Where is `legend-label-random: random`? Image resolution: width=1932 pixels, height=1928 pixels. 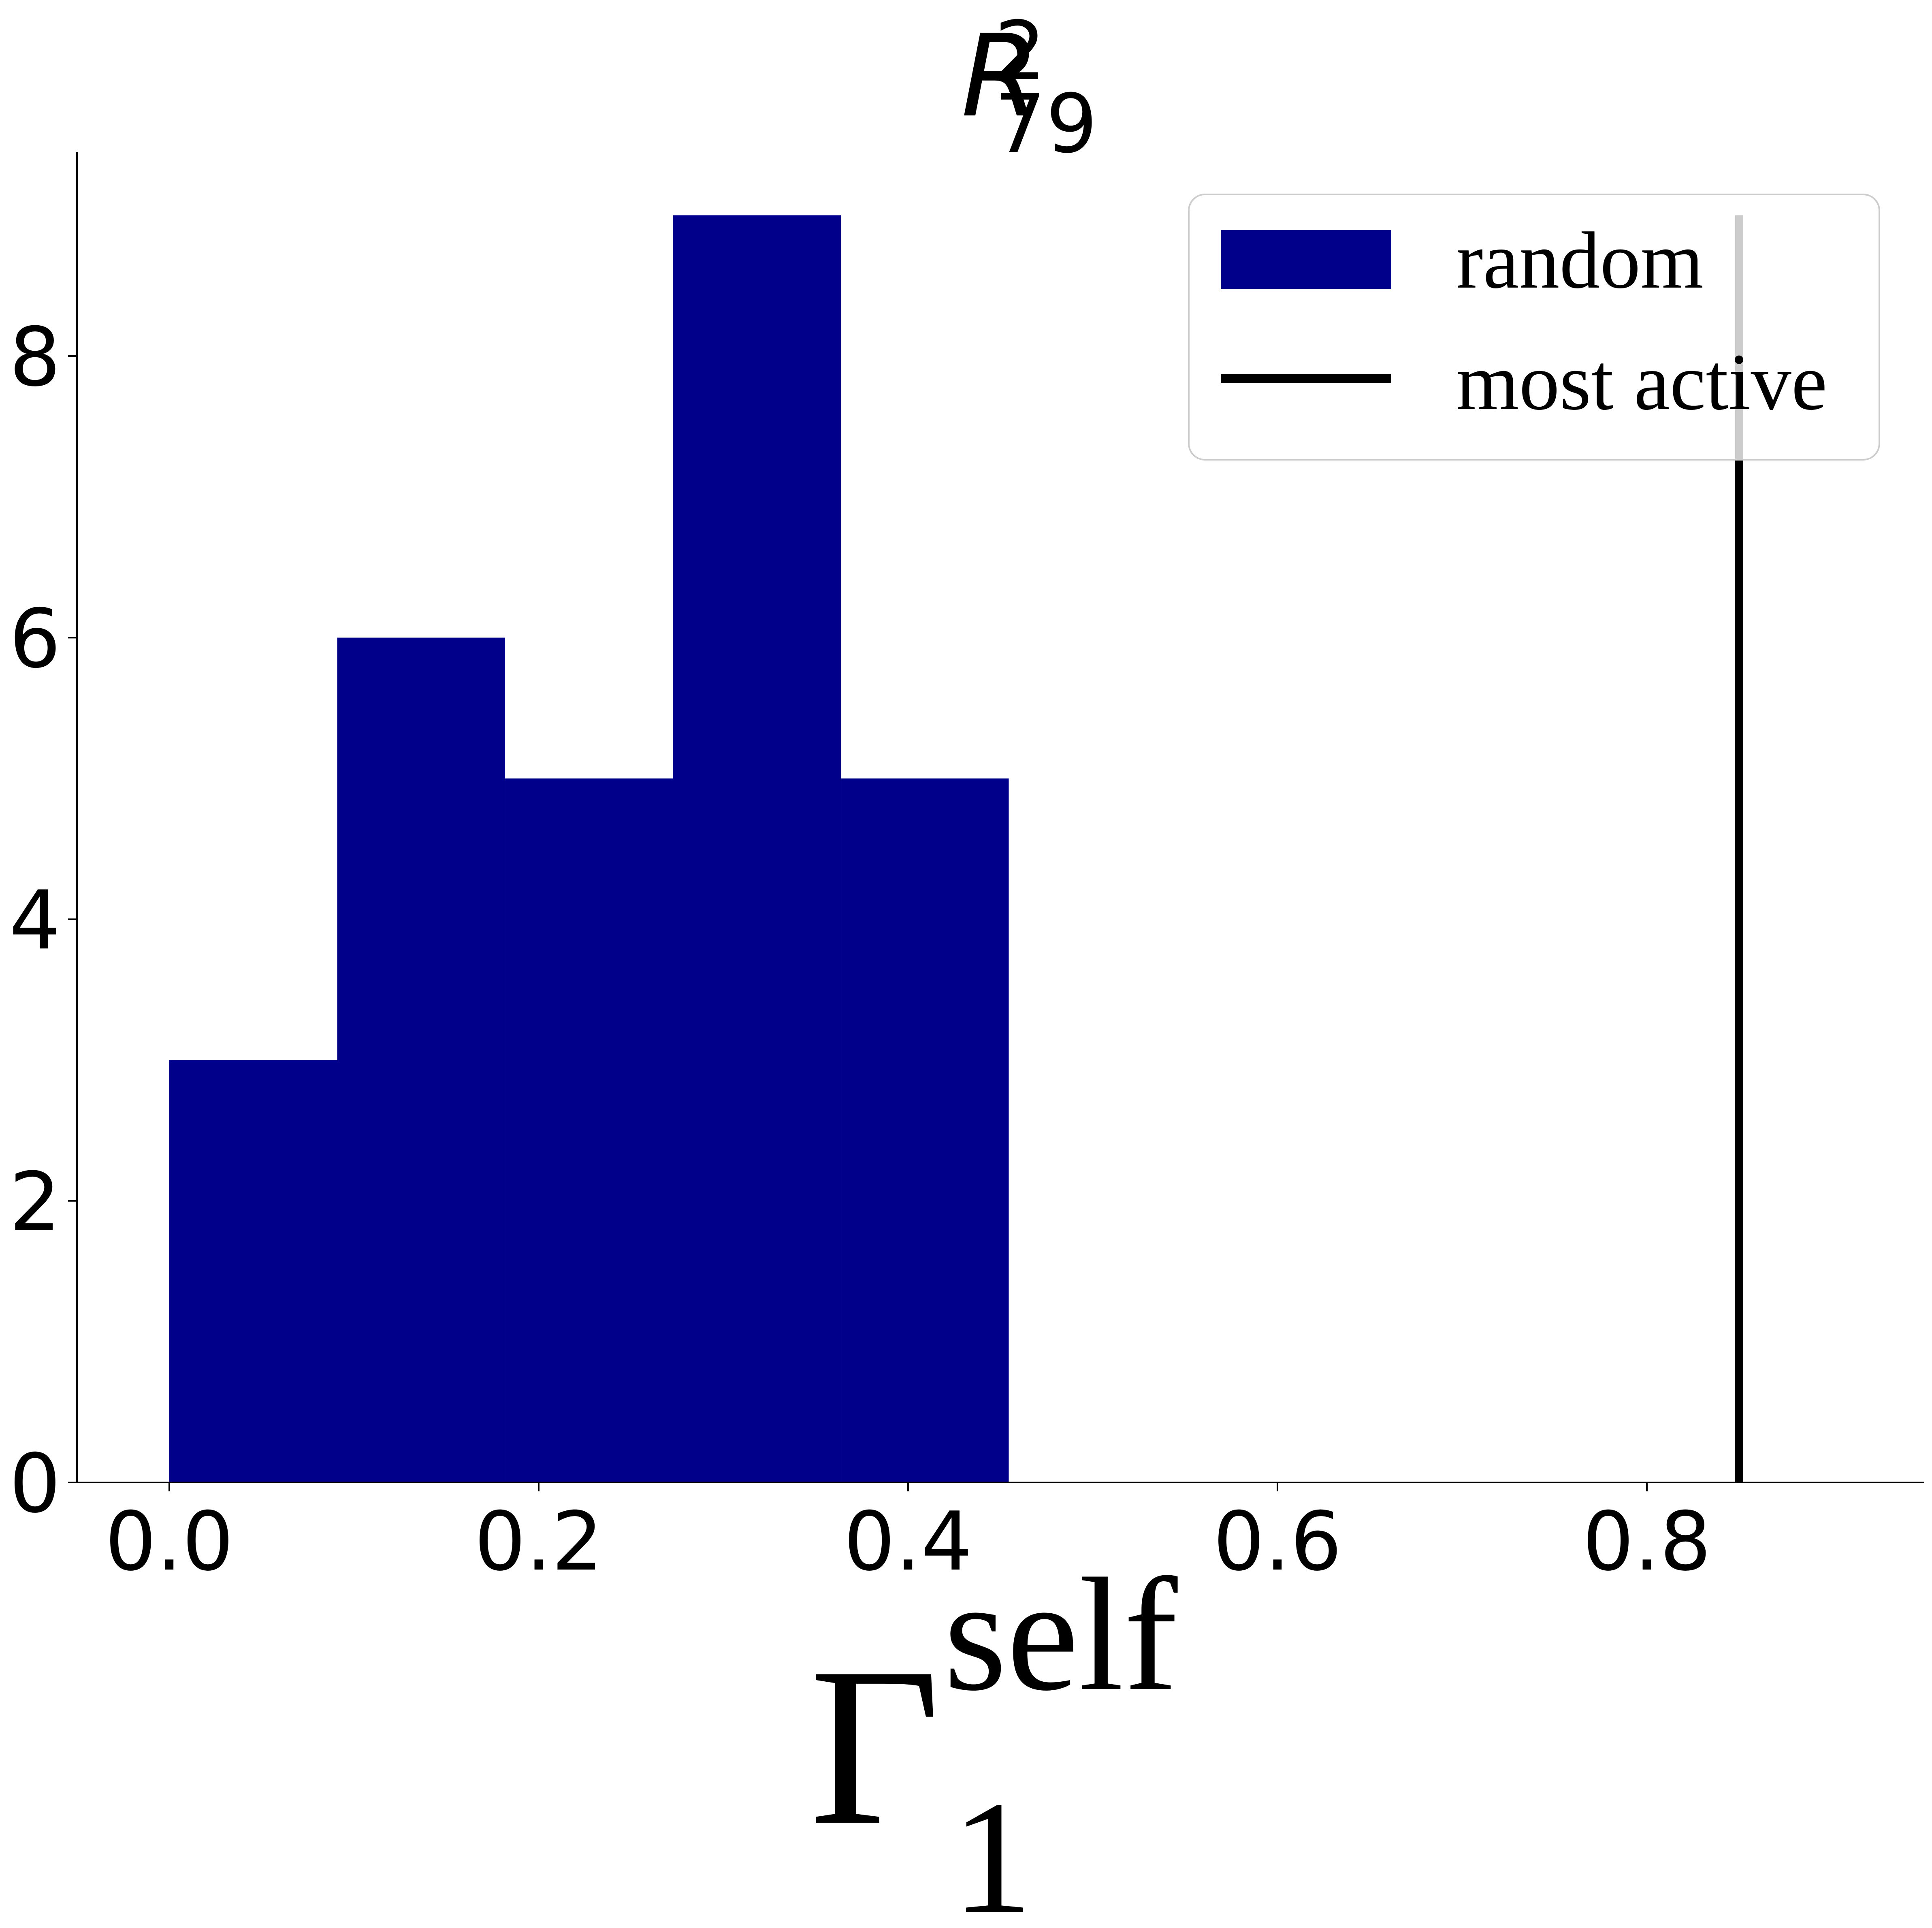 legend-label-random: random is located at coordinates (1580, 260).